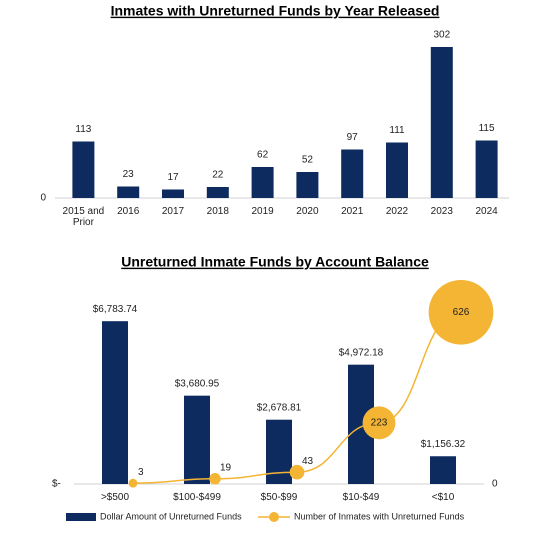 The image size is (542, 540). I want to click on data-label: 52, so click(308, 160).